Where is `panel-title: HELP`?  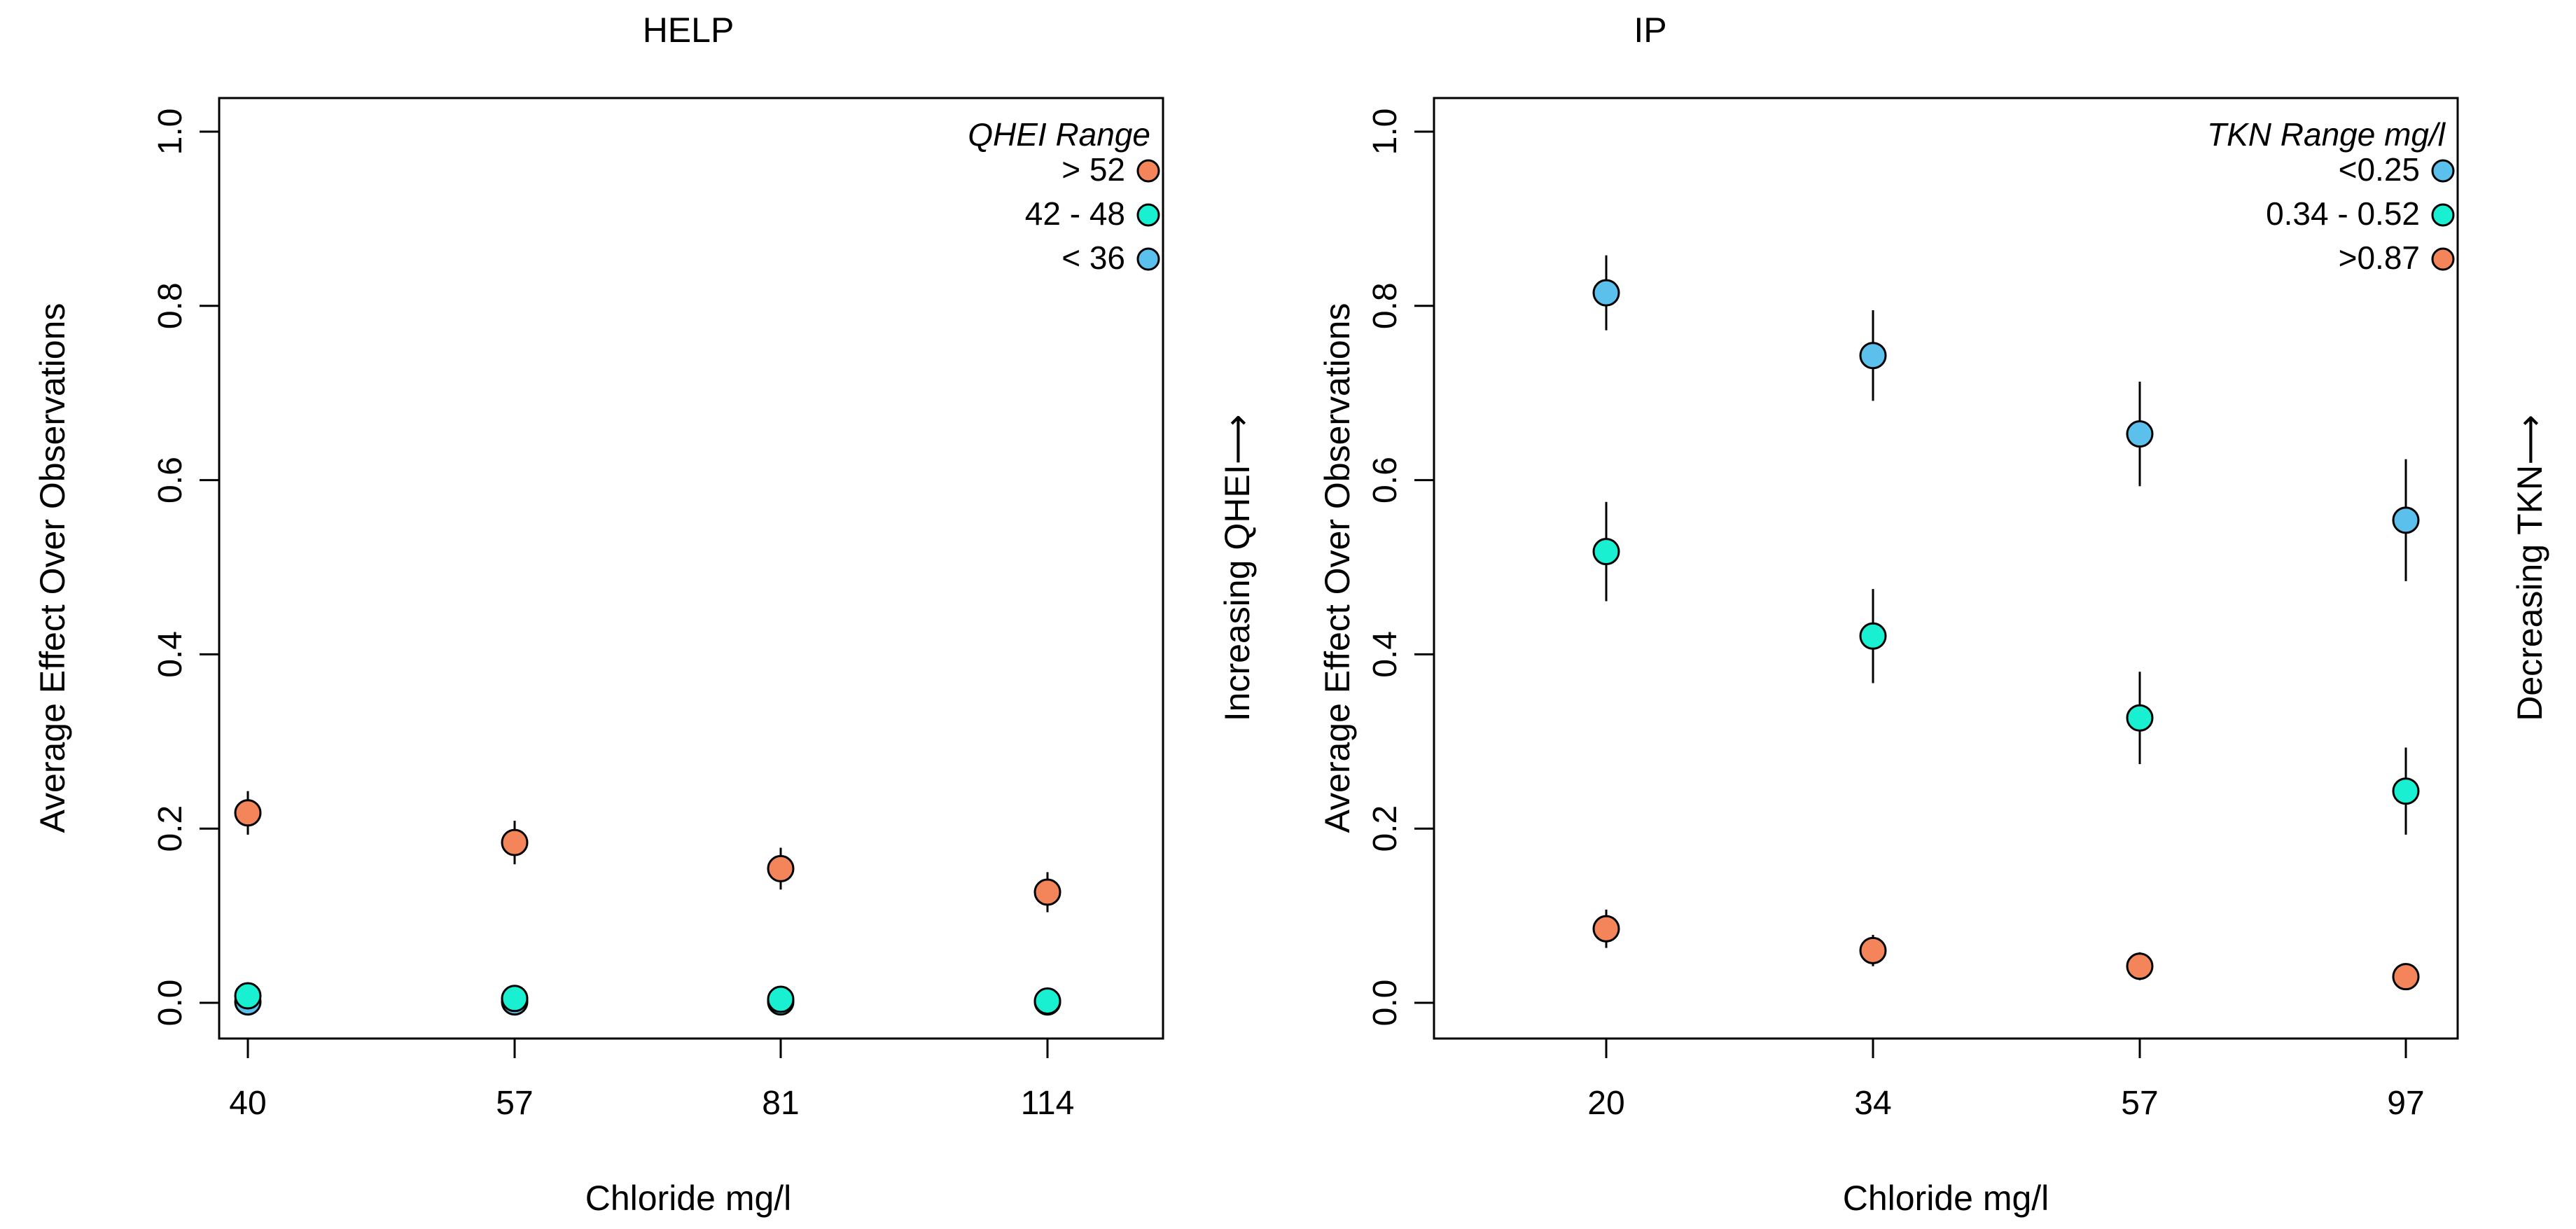
panel-title: HELP is located at coordinates (688, 30).